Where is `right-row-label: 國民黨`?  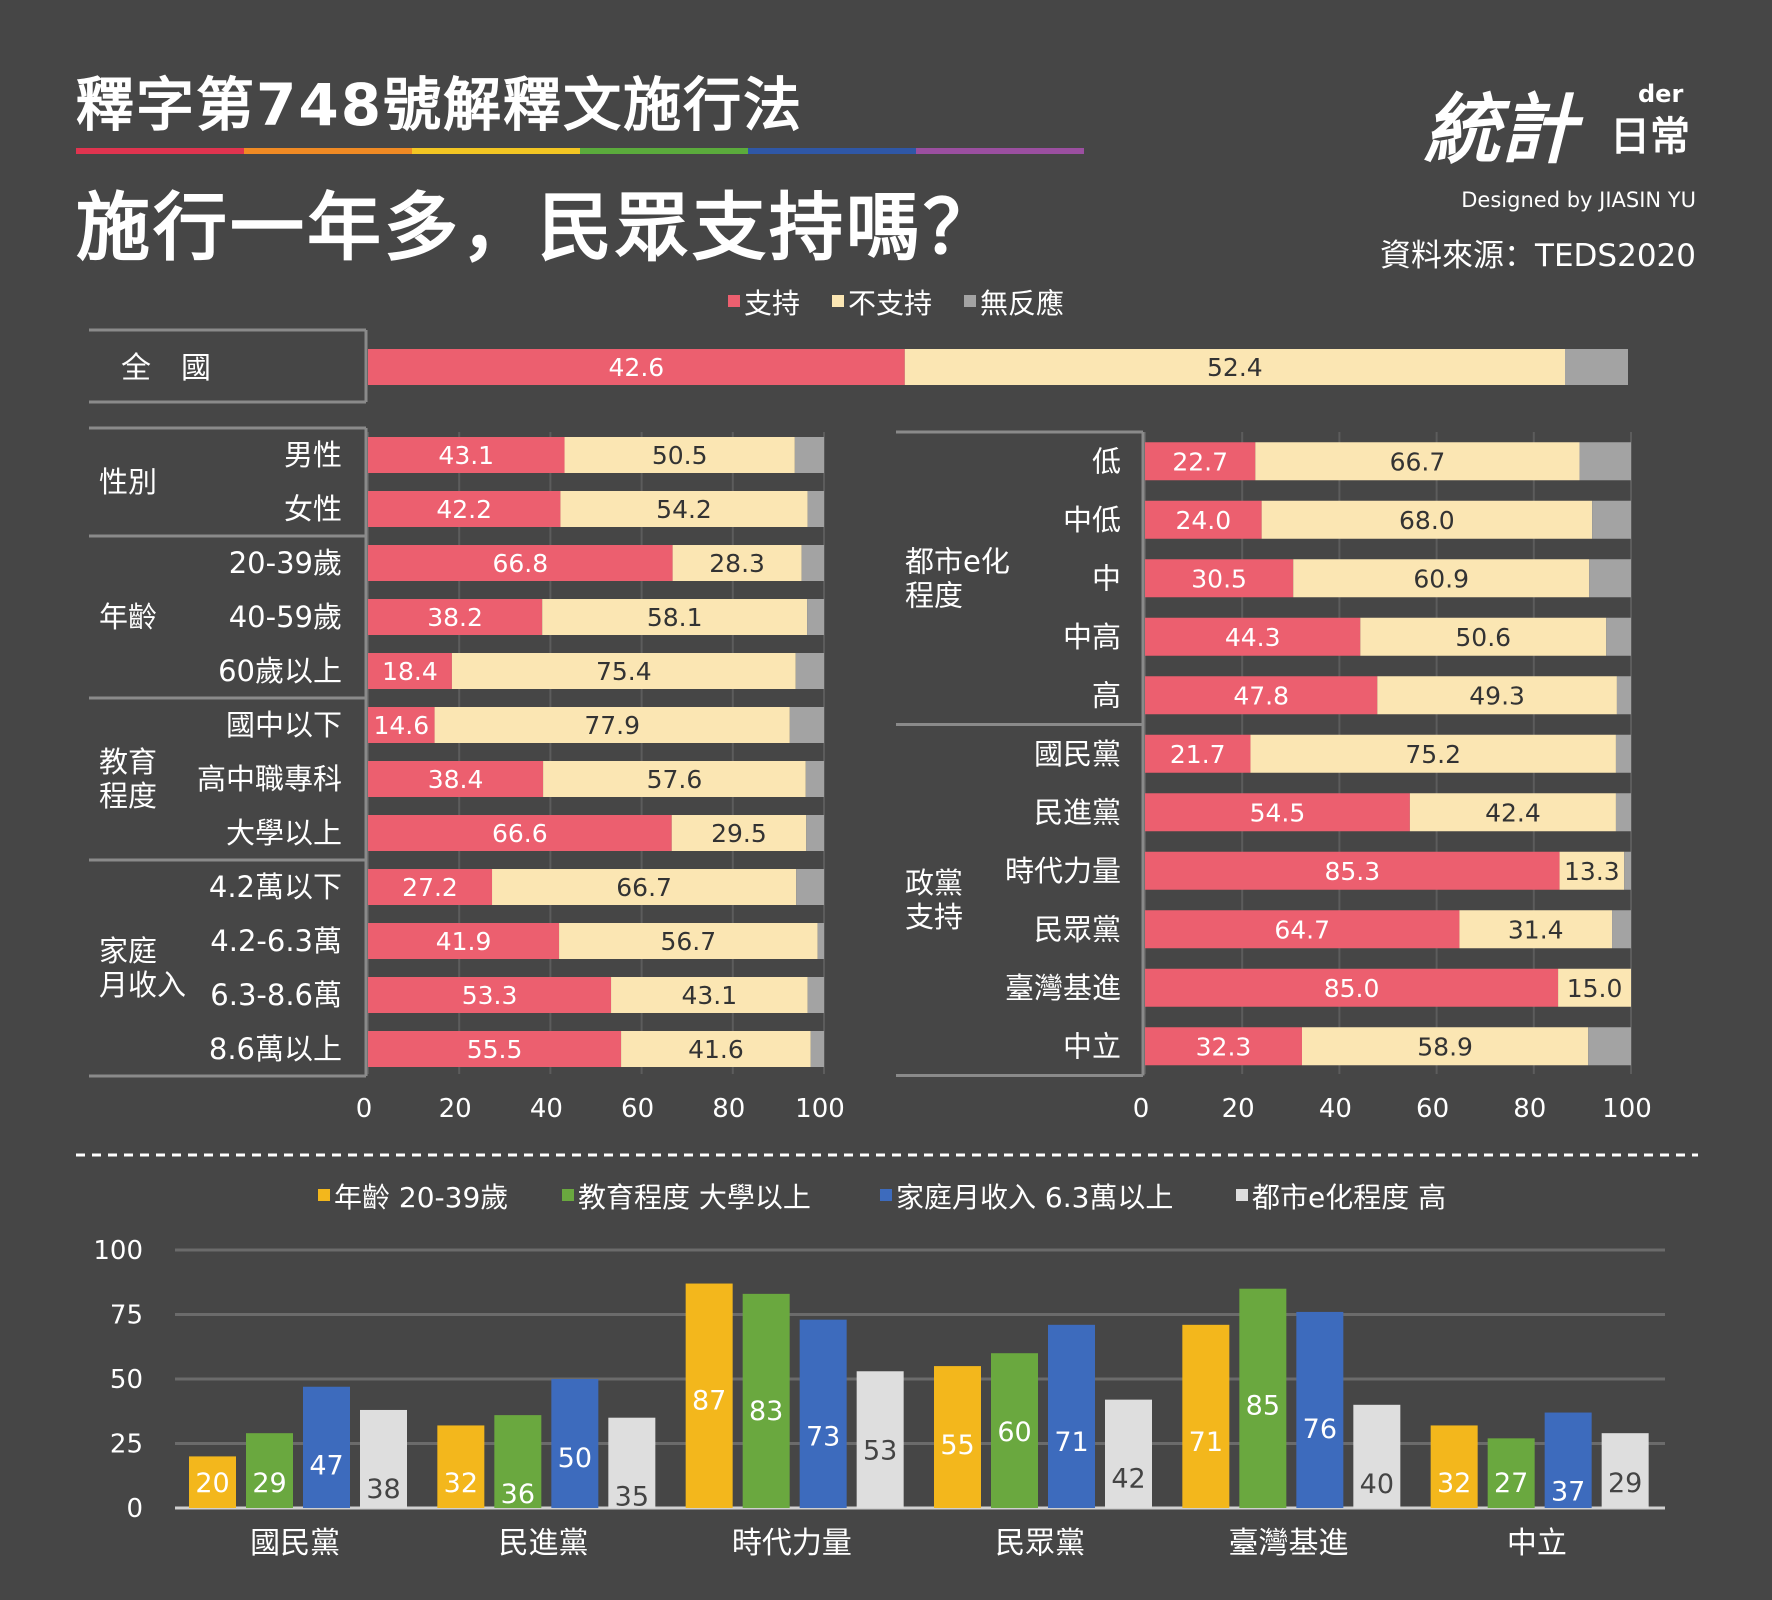 right-row-label: 國民黨 is located at coordinates (1077, 754).